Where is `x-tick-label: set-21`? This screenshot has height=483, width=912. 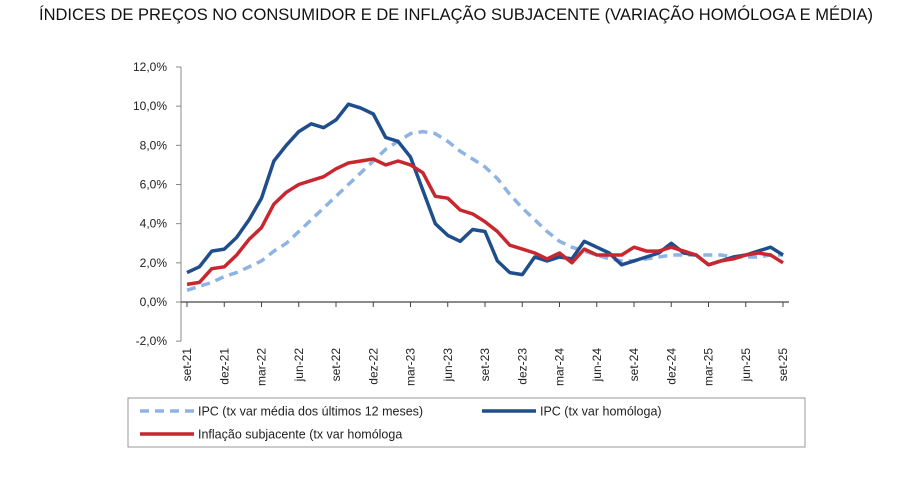
x-tick-label: set-21 is located at coordinates (187, 365).